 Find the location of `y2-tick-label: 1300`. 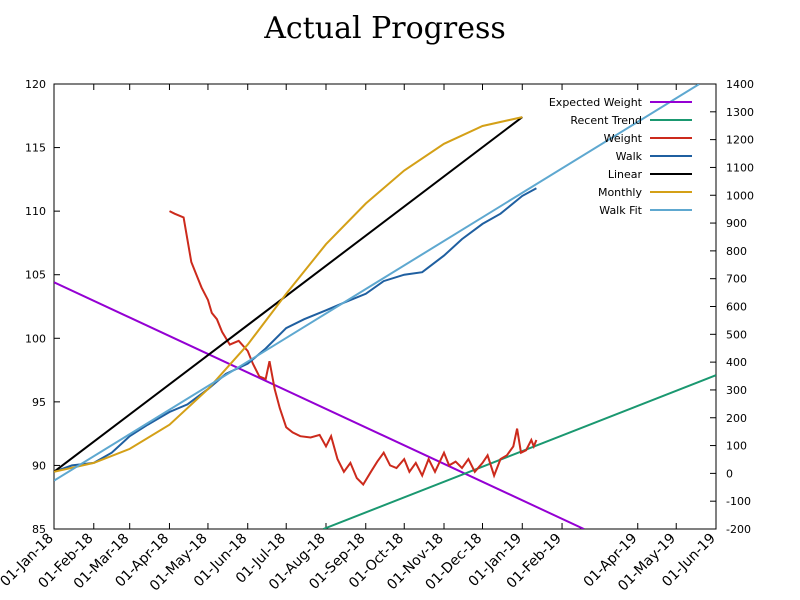

y2-tick-label: 1300 is located at coordinates (740, 112).